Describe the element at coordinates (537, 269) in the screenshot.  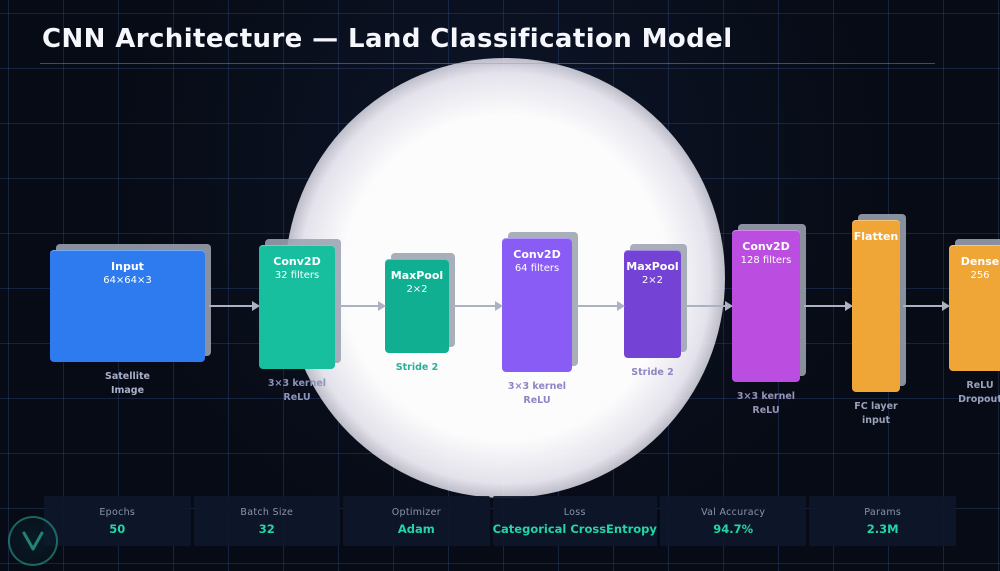
I see `layer-sublabel: 64 filters` at that location.